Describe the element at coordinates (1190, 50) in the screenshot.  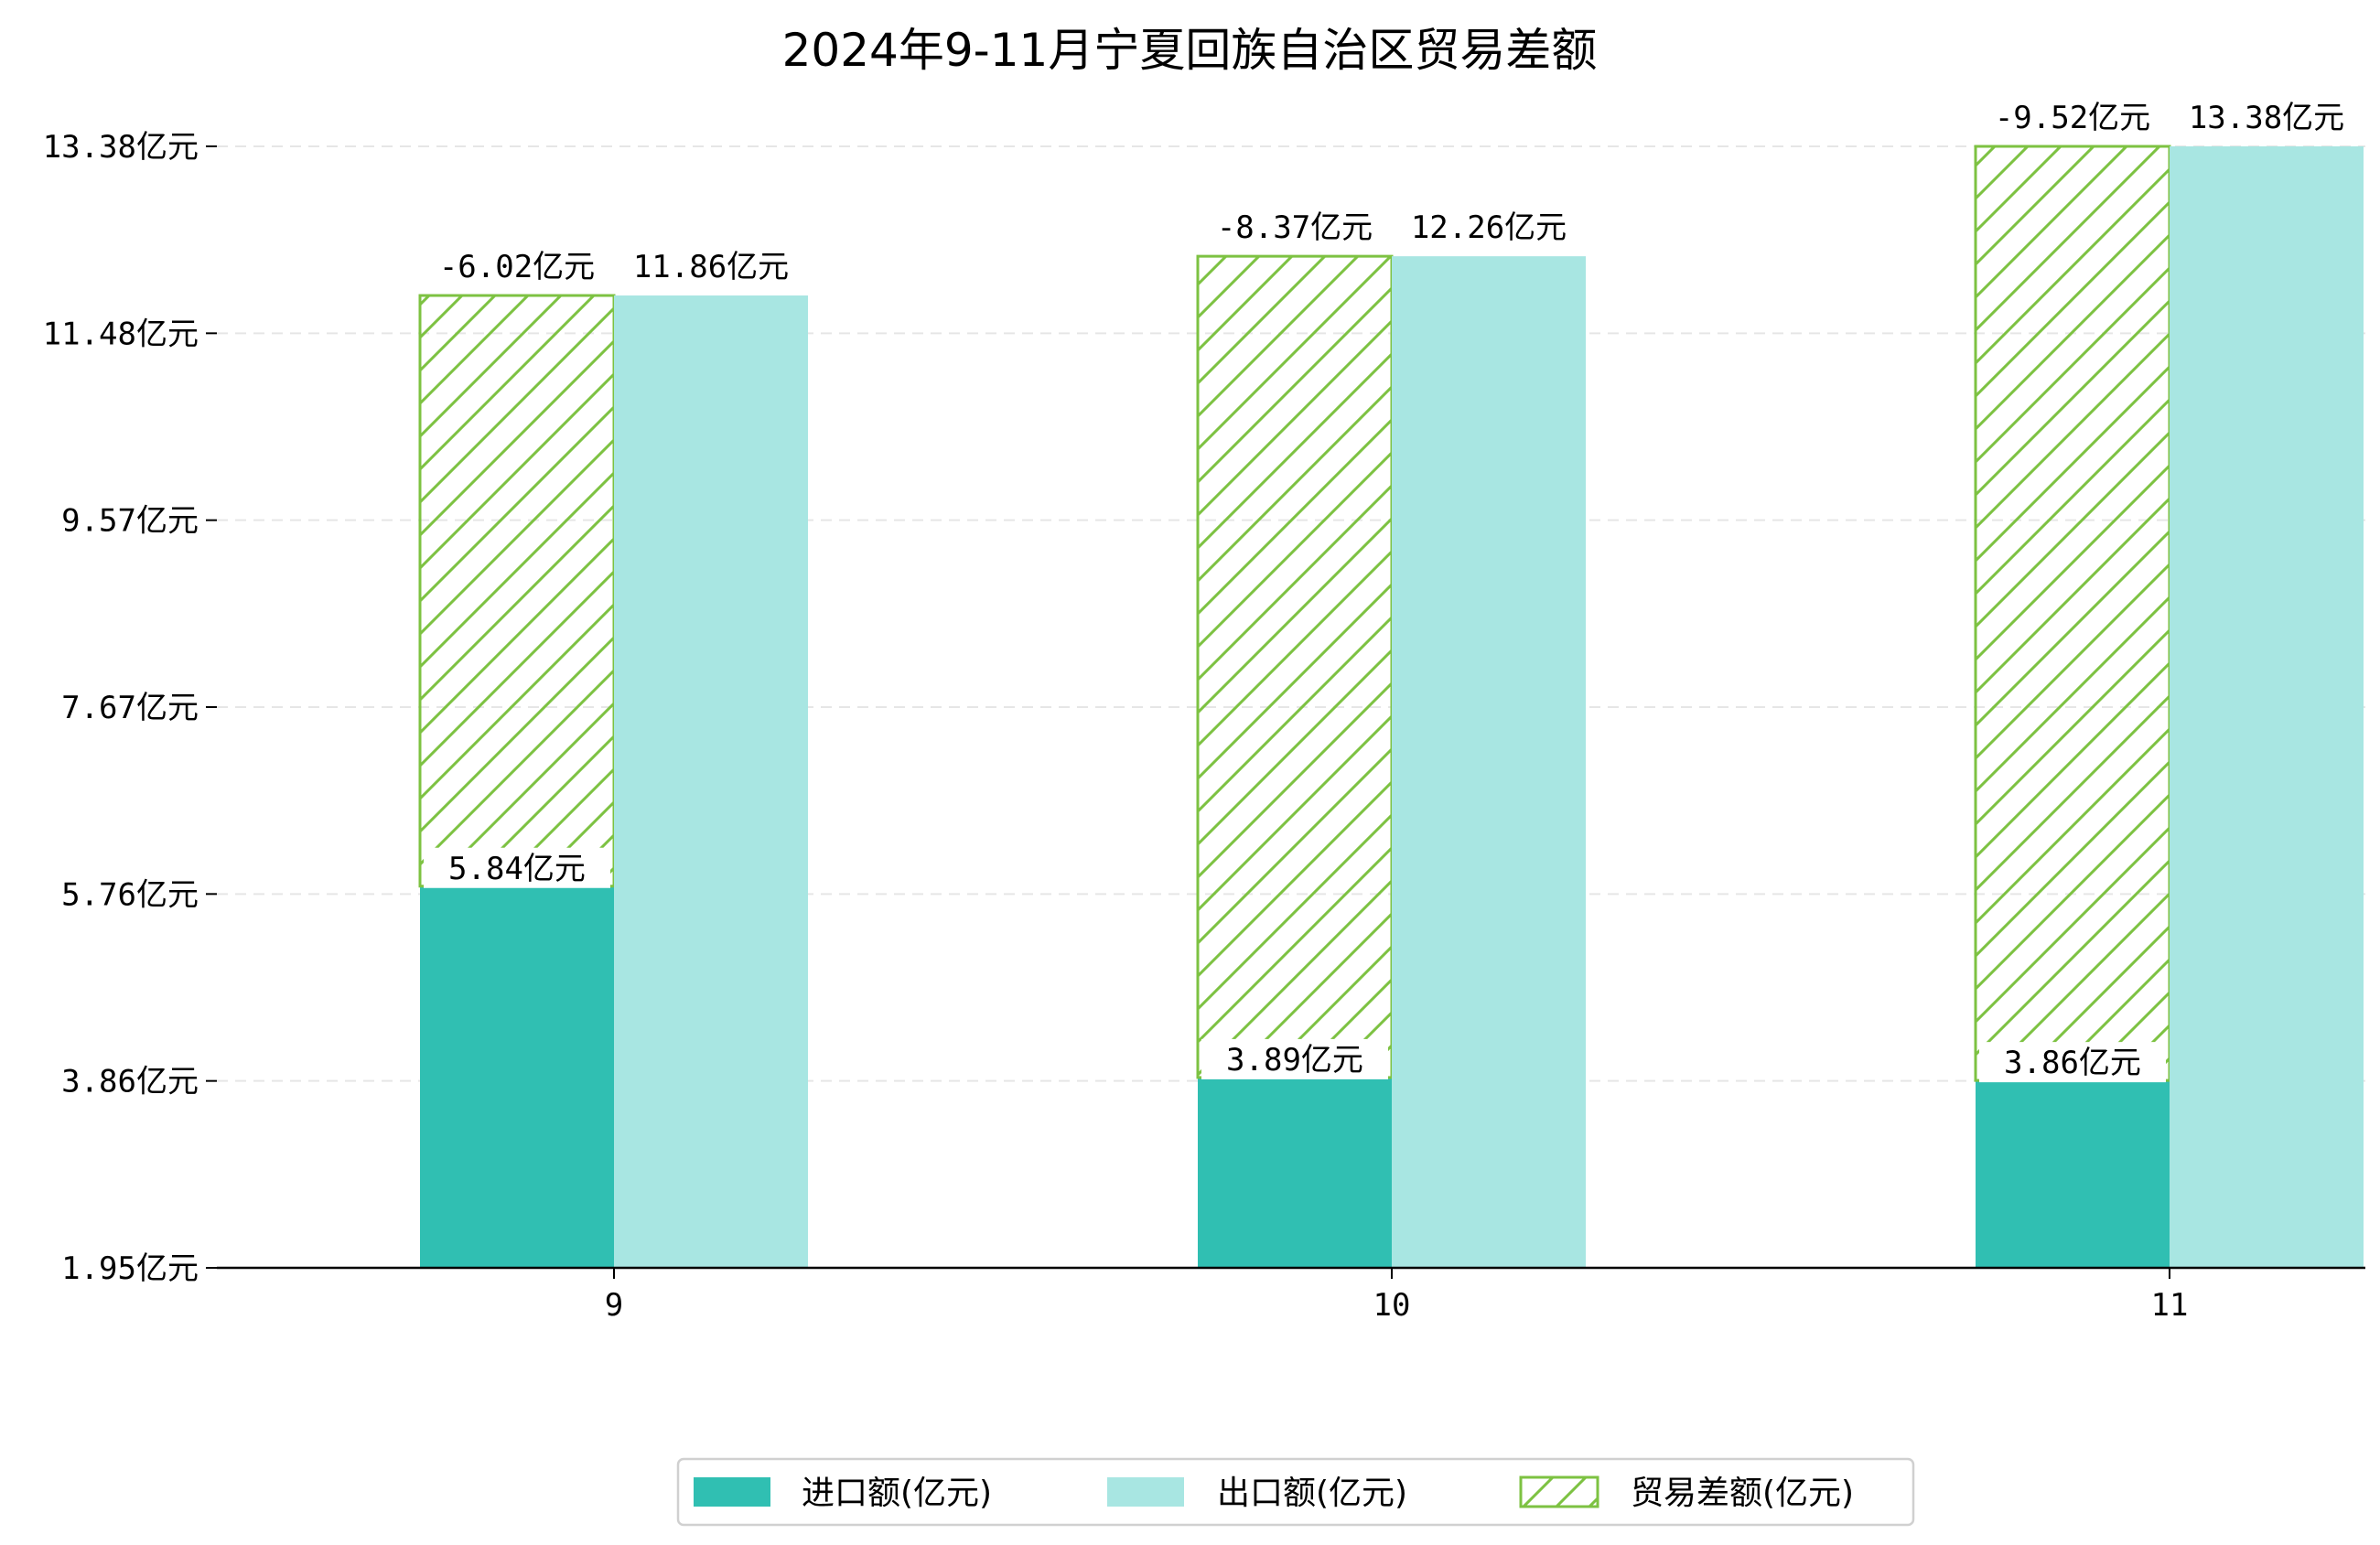
I see `chart-title: 2024年9-11月宁夏回族自治区贸易差额` at that location.